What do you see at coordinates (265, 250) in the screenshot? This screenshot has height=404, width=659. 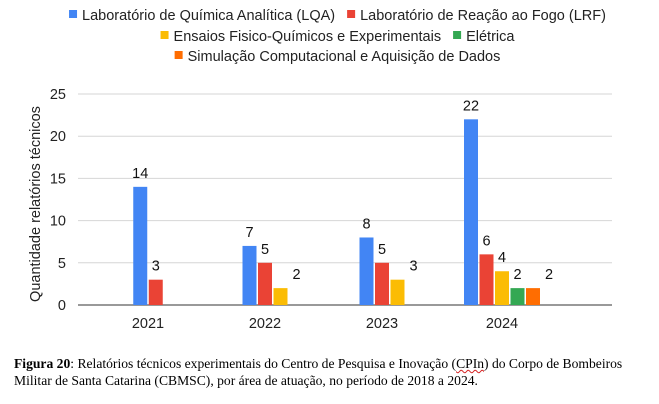 I see `data-label-2022-laboratorio-de-reacao-ao-fogo-lrf: 5` at bounding box center [265, 250].